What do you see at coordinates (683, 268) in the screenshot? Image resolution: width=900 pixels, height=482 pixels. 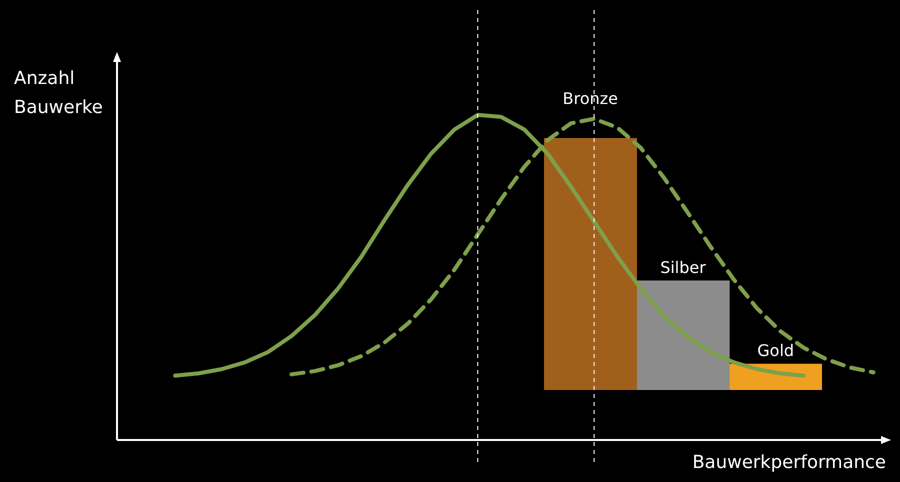 I see `series-label: Silber` at bounding box center [683, 268].